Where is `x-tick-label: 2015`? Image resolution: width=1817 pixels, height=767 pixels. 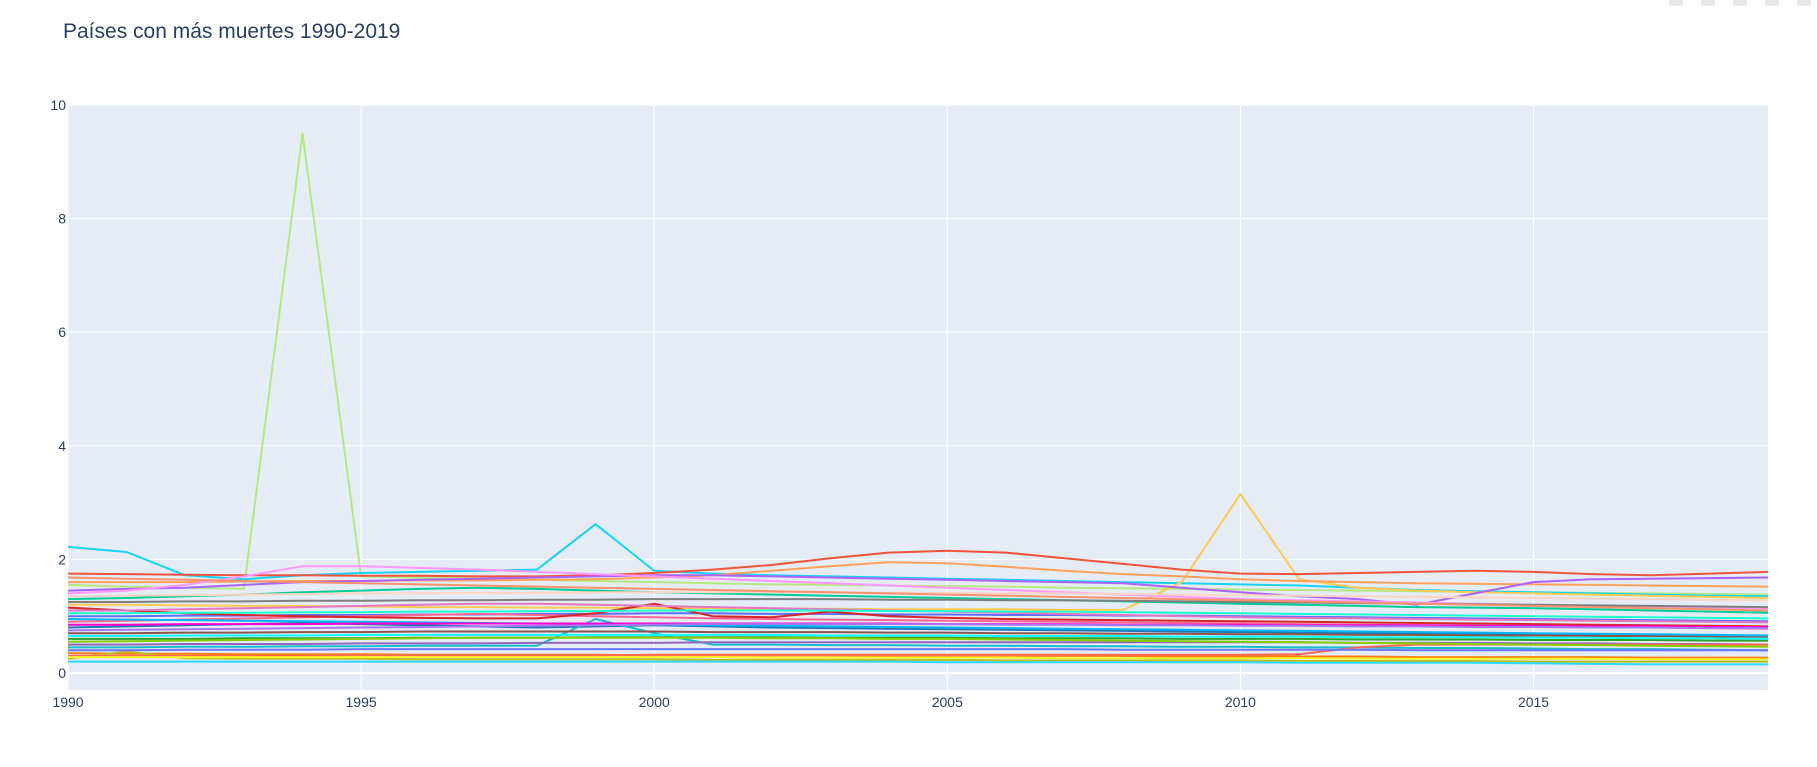 x-tick-label: 2015 is located at coordinates (1533, 702).